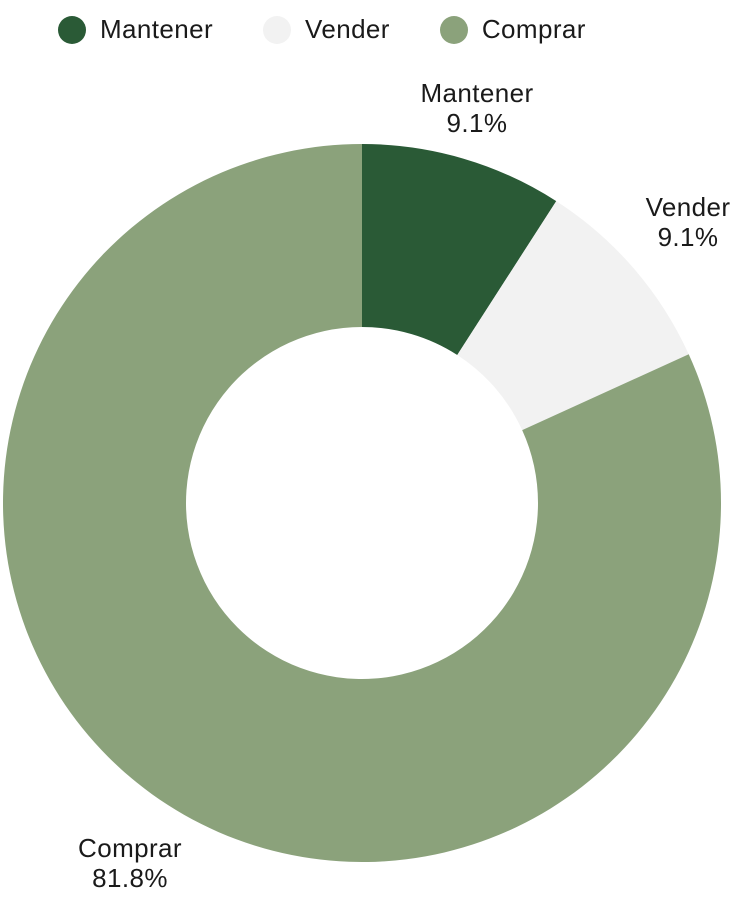  I want to click on legend-swatch-vender-icon, so click(277, 29).